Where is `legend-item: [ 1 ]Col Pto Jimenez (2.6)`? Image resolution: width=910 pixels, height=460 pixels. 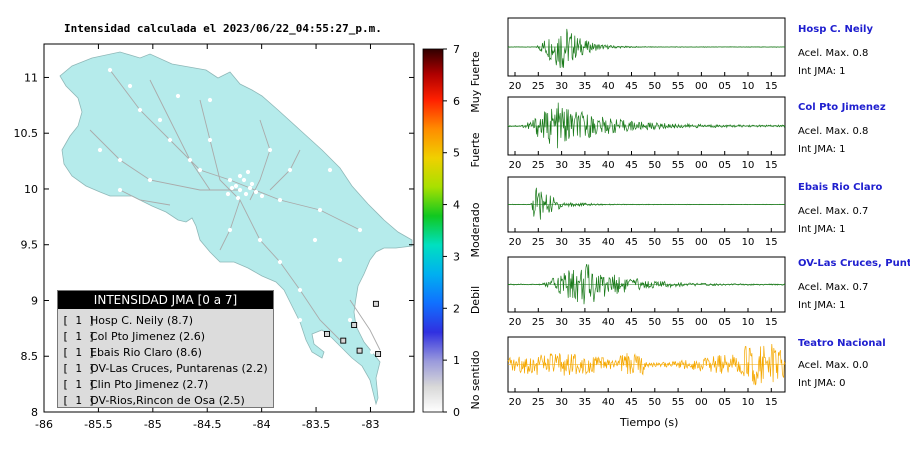 legend-item: [ 1 ]Col Pto Jimenez (2.6) is located at coordinates (165, 337).